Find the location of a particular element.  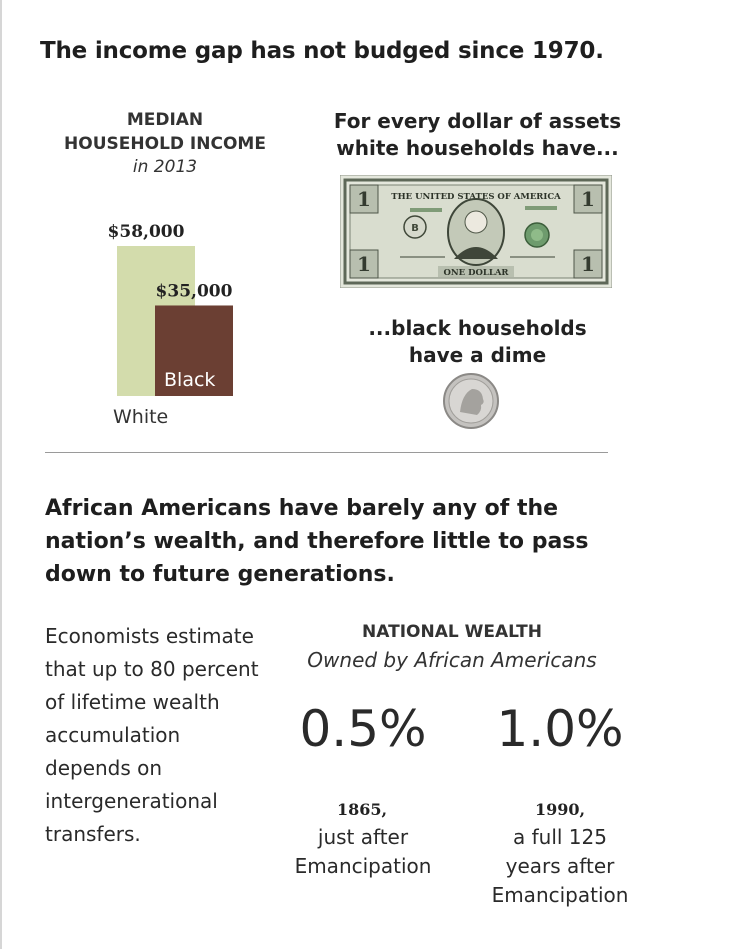

income-chart-title-line2: HOUSEHOLD INCOME is located at coordinates (165, 144).